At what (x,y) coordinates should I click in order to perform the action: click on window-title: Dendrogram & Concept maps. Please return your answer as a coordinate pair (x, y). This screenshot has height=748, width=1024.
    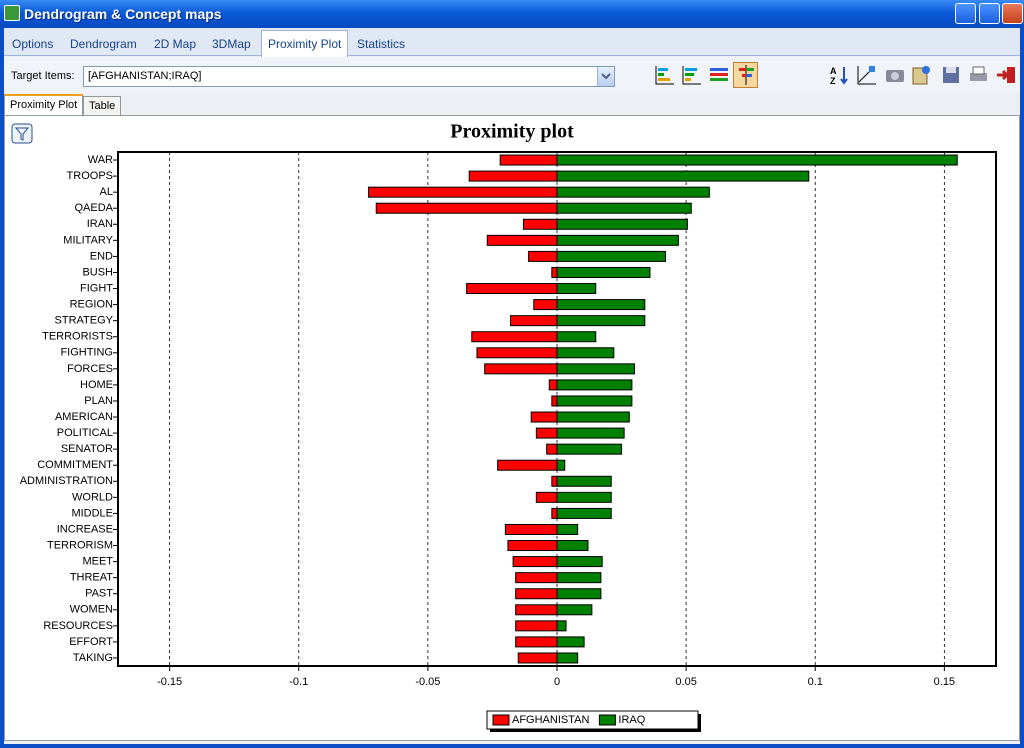
    Looking at the image, I should click on (123, 14).